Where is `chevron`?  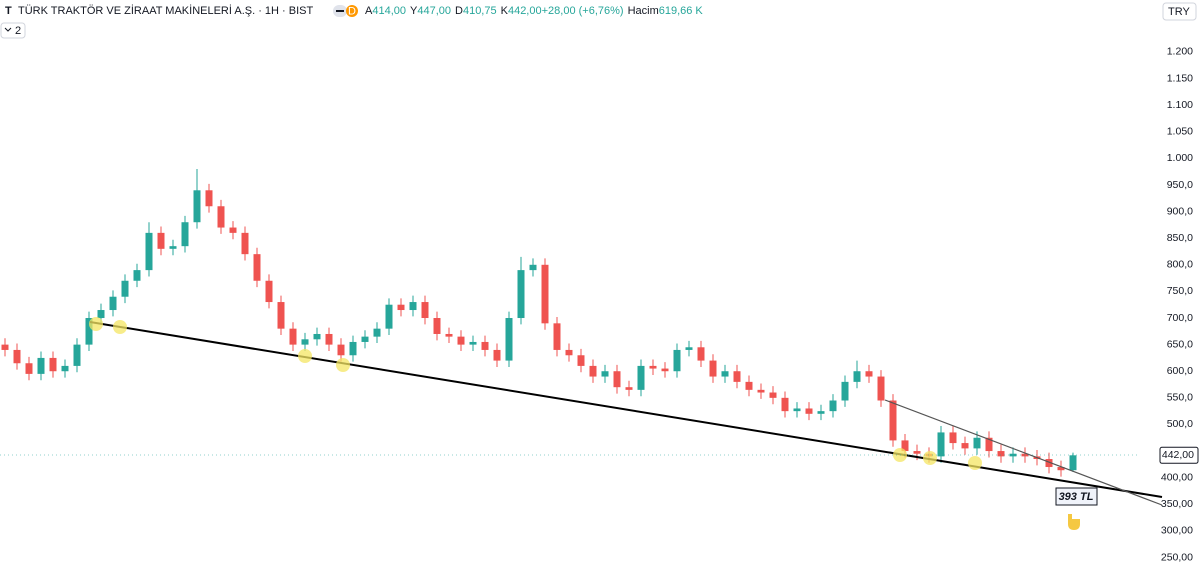
chevron is located at coordinates (8, 29).